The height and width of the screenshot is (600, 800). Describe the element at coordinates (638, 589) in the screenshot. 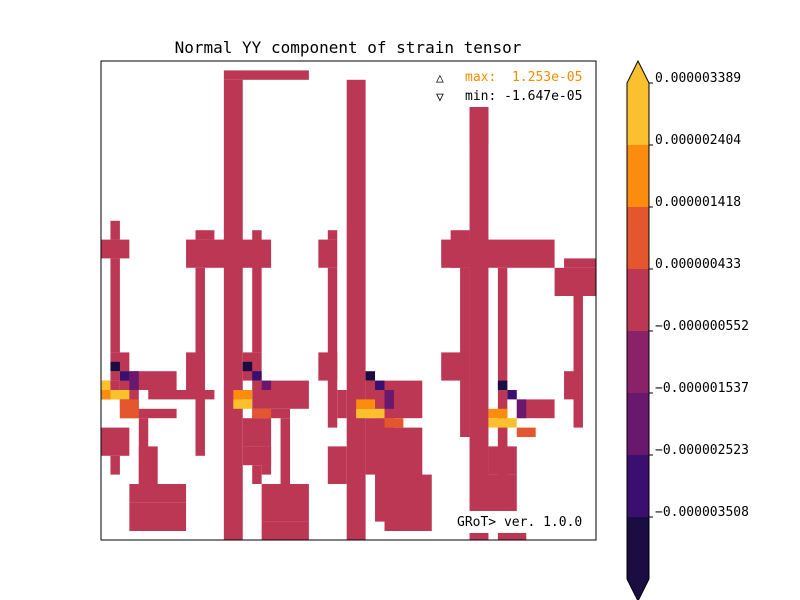

I see `colorbar-extend-bottom` at that location.